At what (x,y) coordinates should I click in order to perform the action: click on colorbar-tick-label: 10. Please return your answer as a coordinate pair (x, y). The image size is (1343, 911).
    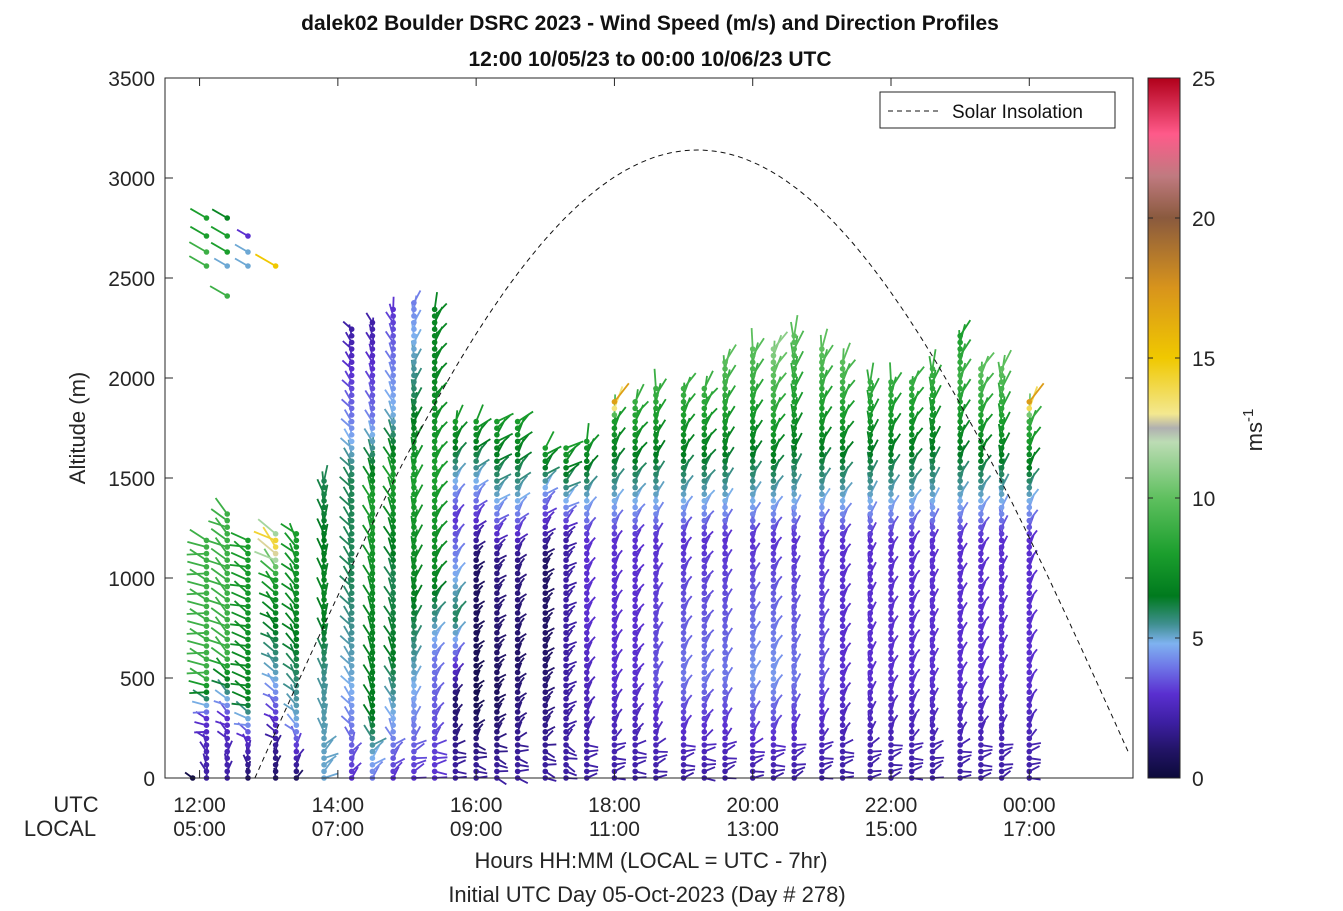
    Looking at the image, I should click on (1203, 499).